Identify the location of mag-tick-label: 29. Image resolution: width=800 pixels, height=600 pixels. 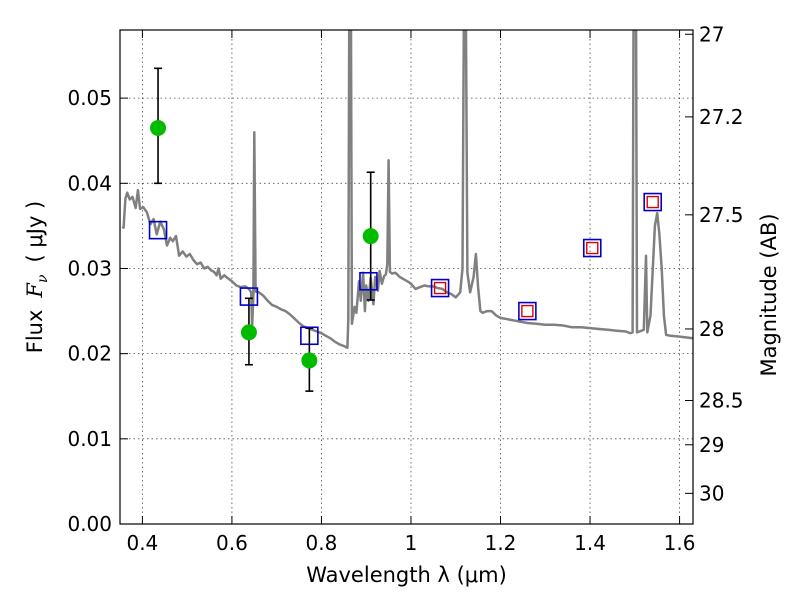
(711, 445).